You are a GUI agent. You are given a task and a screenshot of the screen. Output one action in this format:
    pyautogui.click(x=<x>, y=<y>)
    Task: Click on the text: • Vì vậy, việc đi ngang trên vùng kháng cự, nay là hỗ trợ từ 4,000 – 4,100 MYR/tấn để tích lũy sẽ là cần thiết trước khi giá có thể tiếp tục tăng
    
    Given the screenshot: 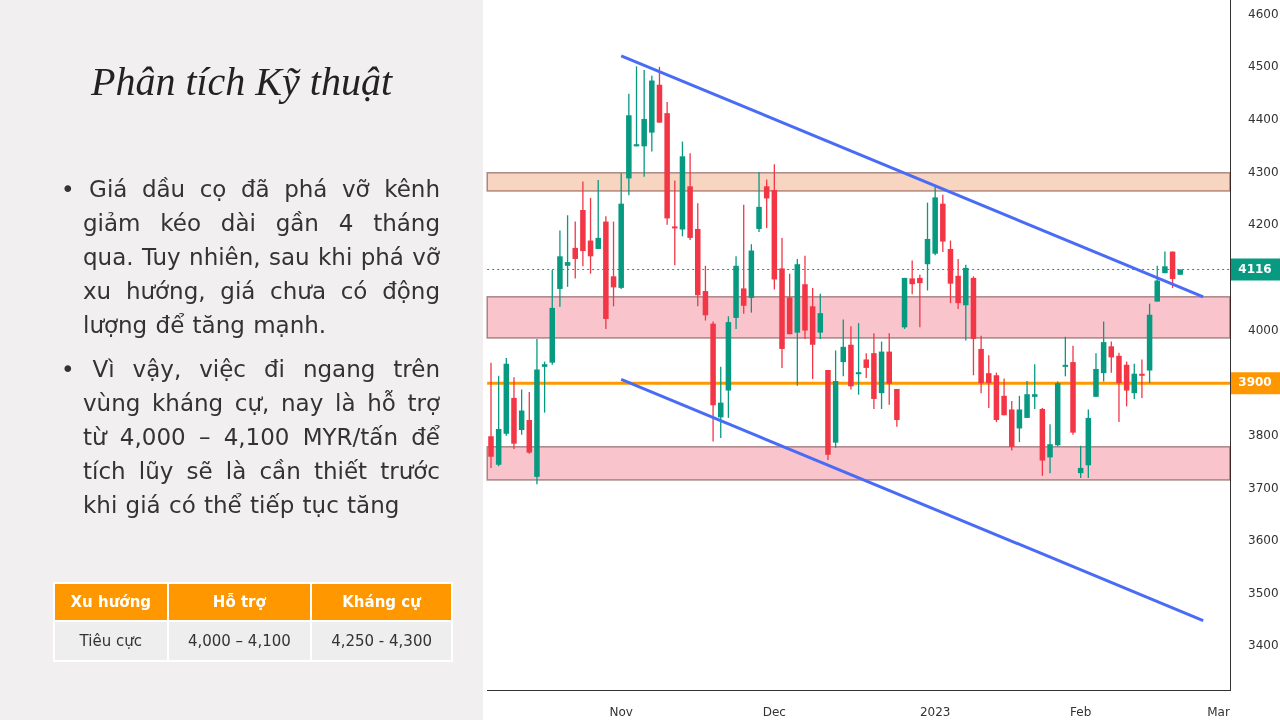 What is the action you would take?
    pyautogui.click(x=250, y=437)
    